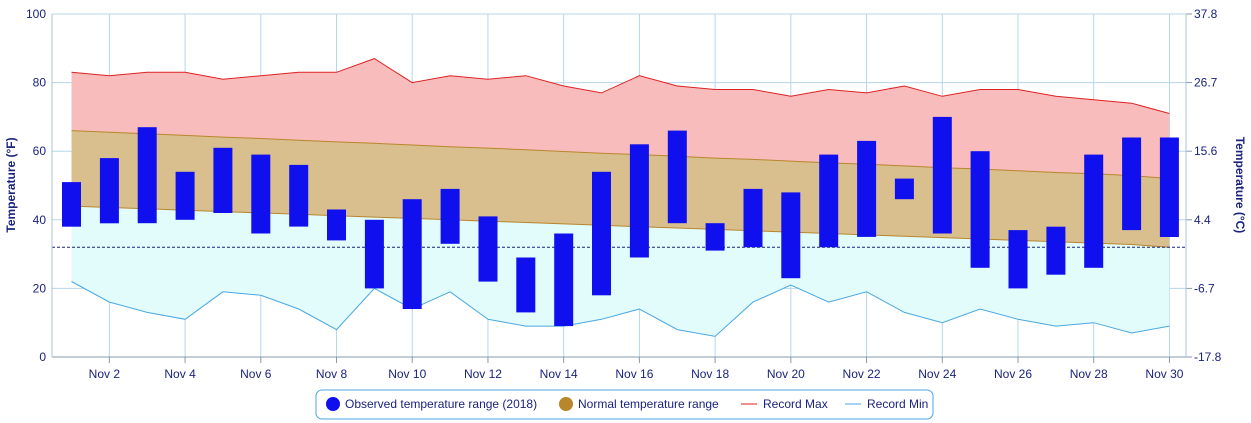  What do you see at coordinates (1206, 14) in the screenshot?
I see `right-y-tick-label: 37.8` at bounding box center [1206, 14].